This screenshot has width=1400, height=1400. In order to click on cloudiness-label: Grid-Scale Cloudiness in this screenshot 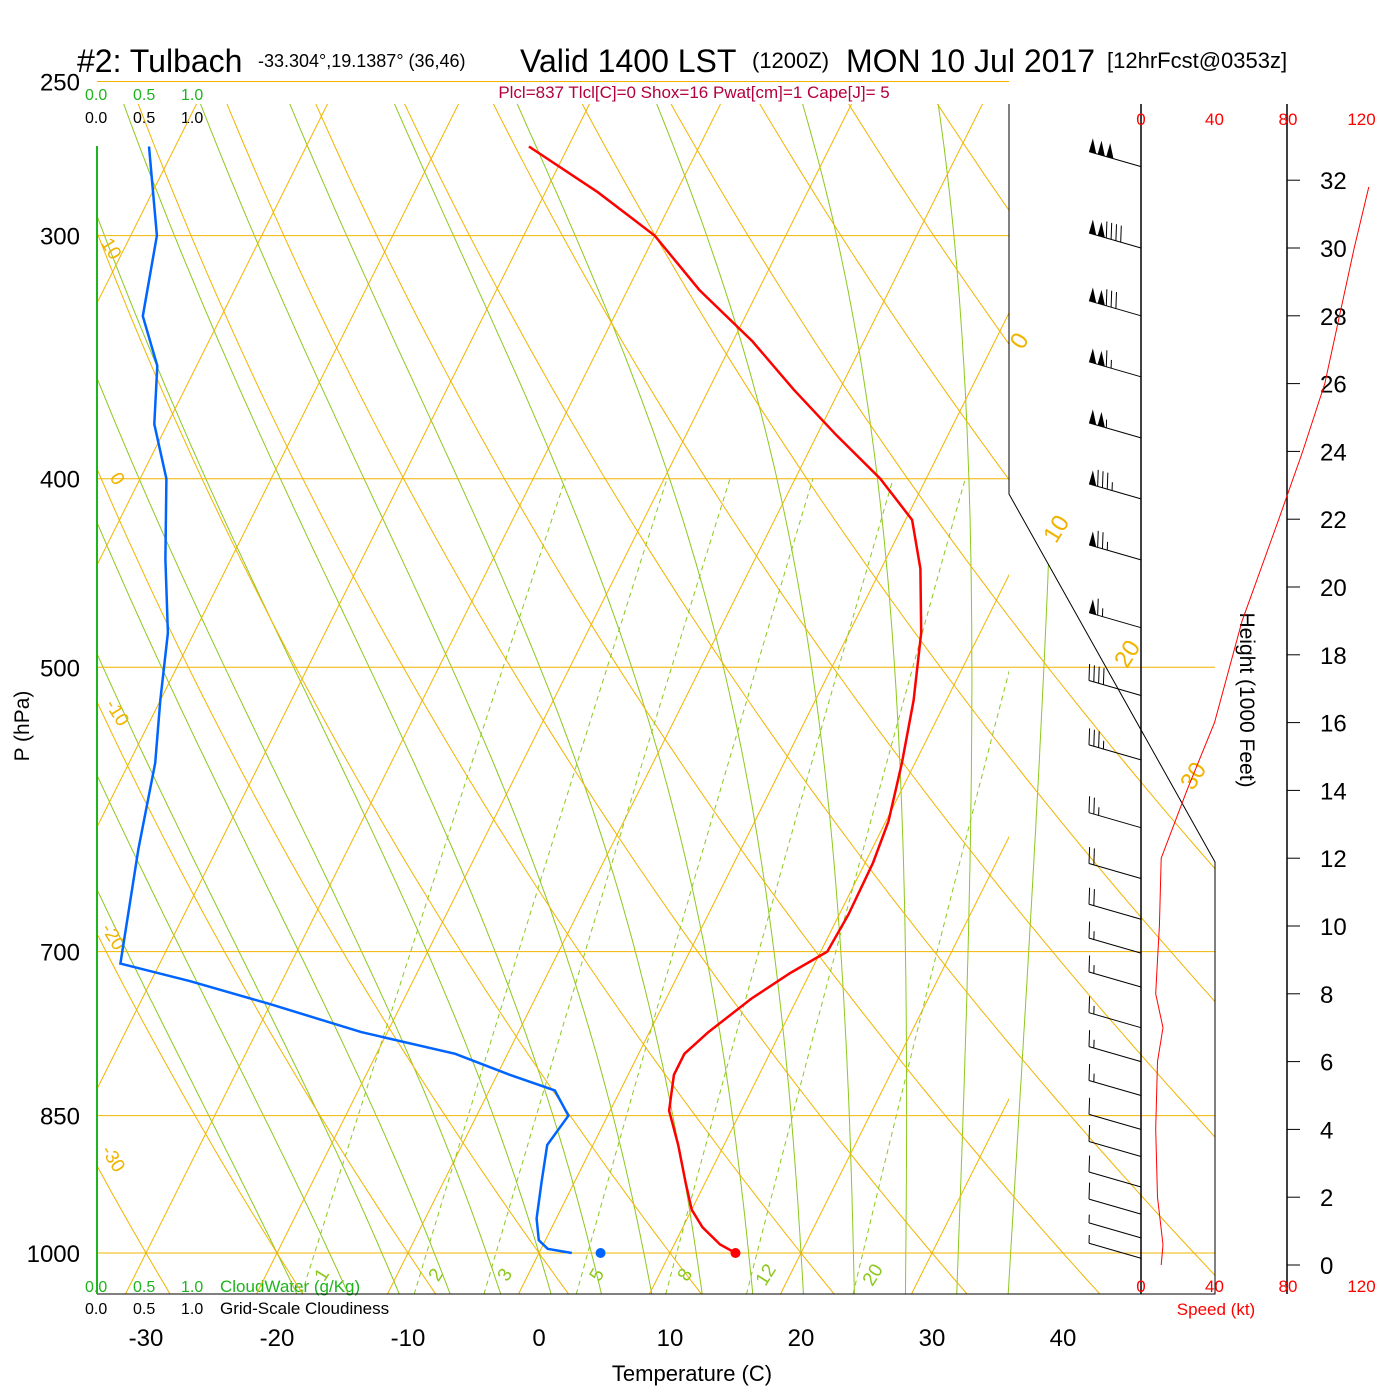, I will do `click(304, 1308)`.